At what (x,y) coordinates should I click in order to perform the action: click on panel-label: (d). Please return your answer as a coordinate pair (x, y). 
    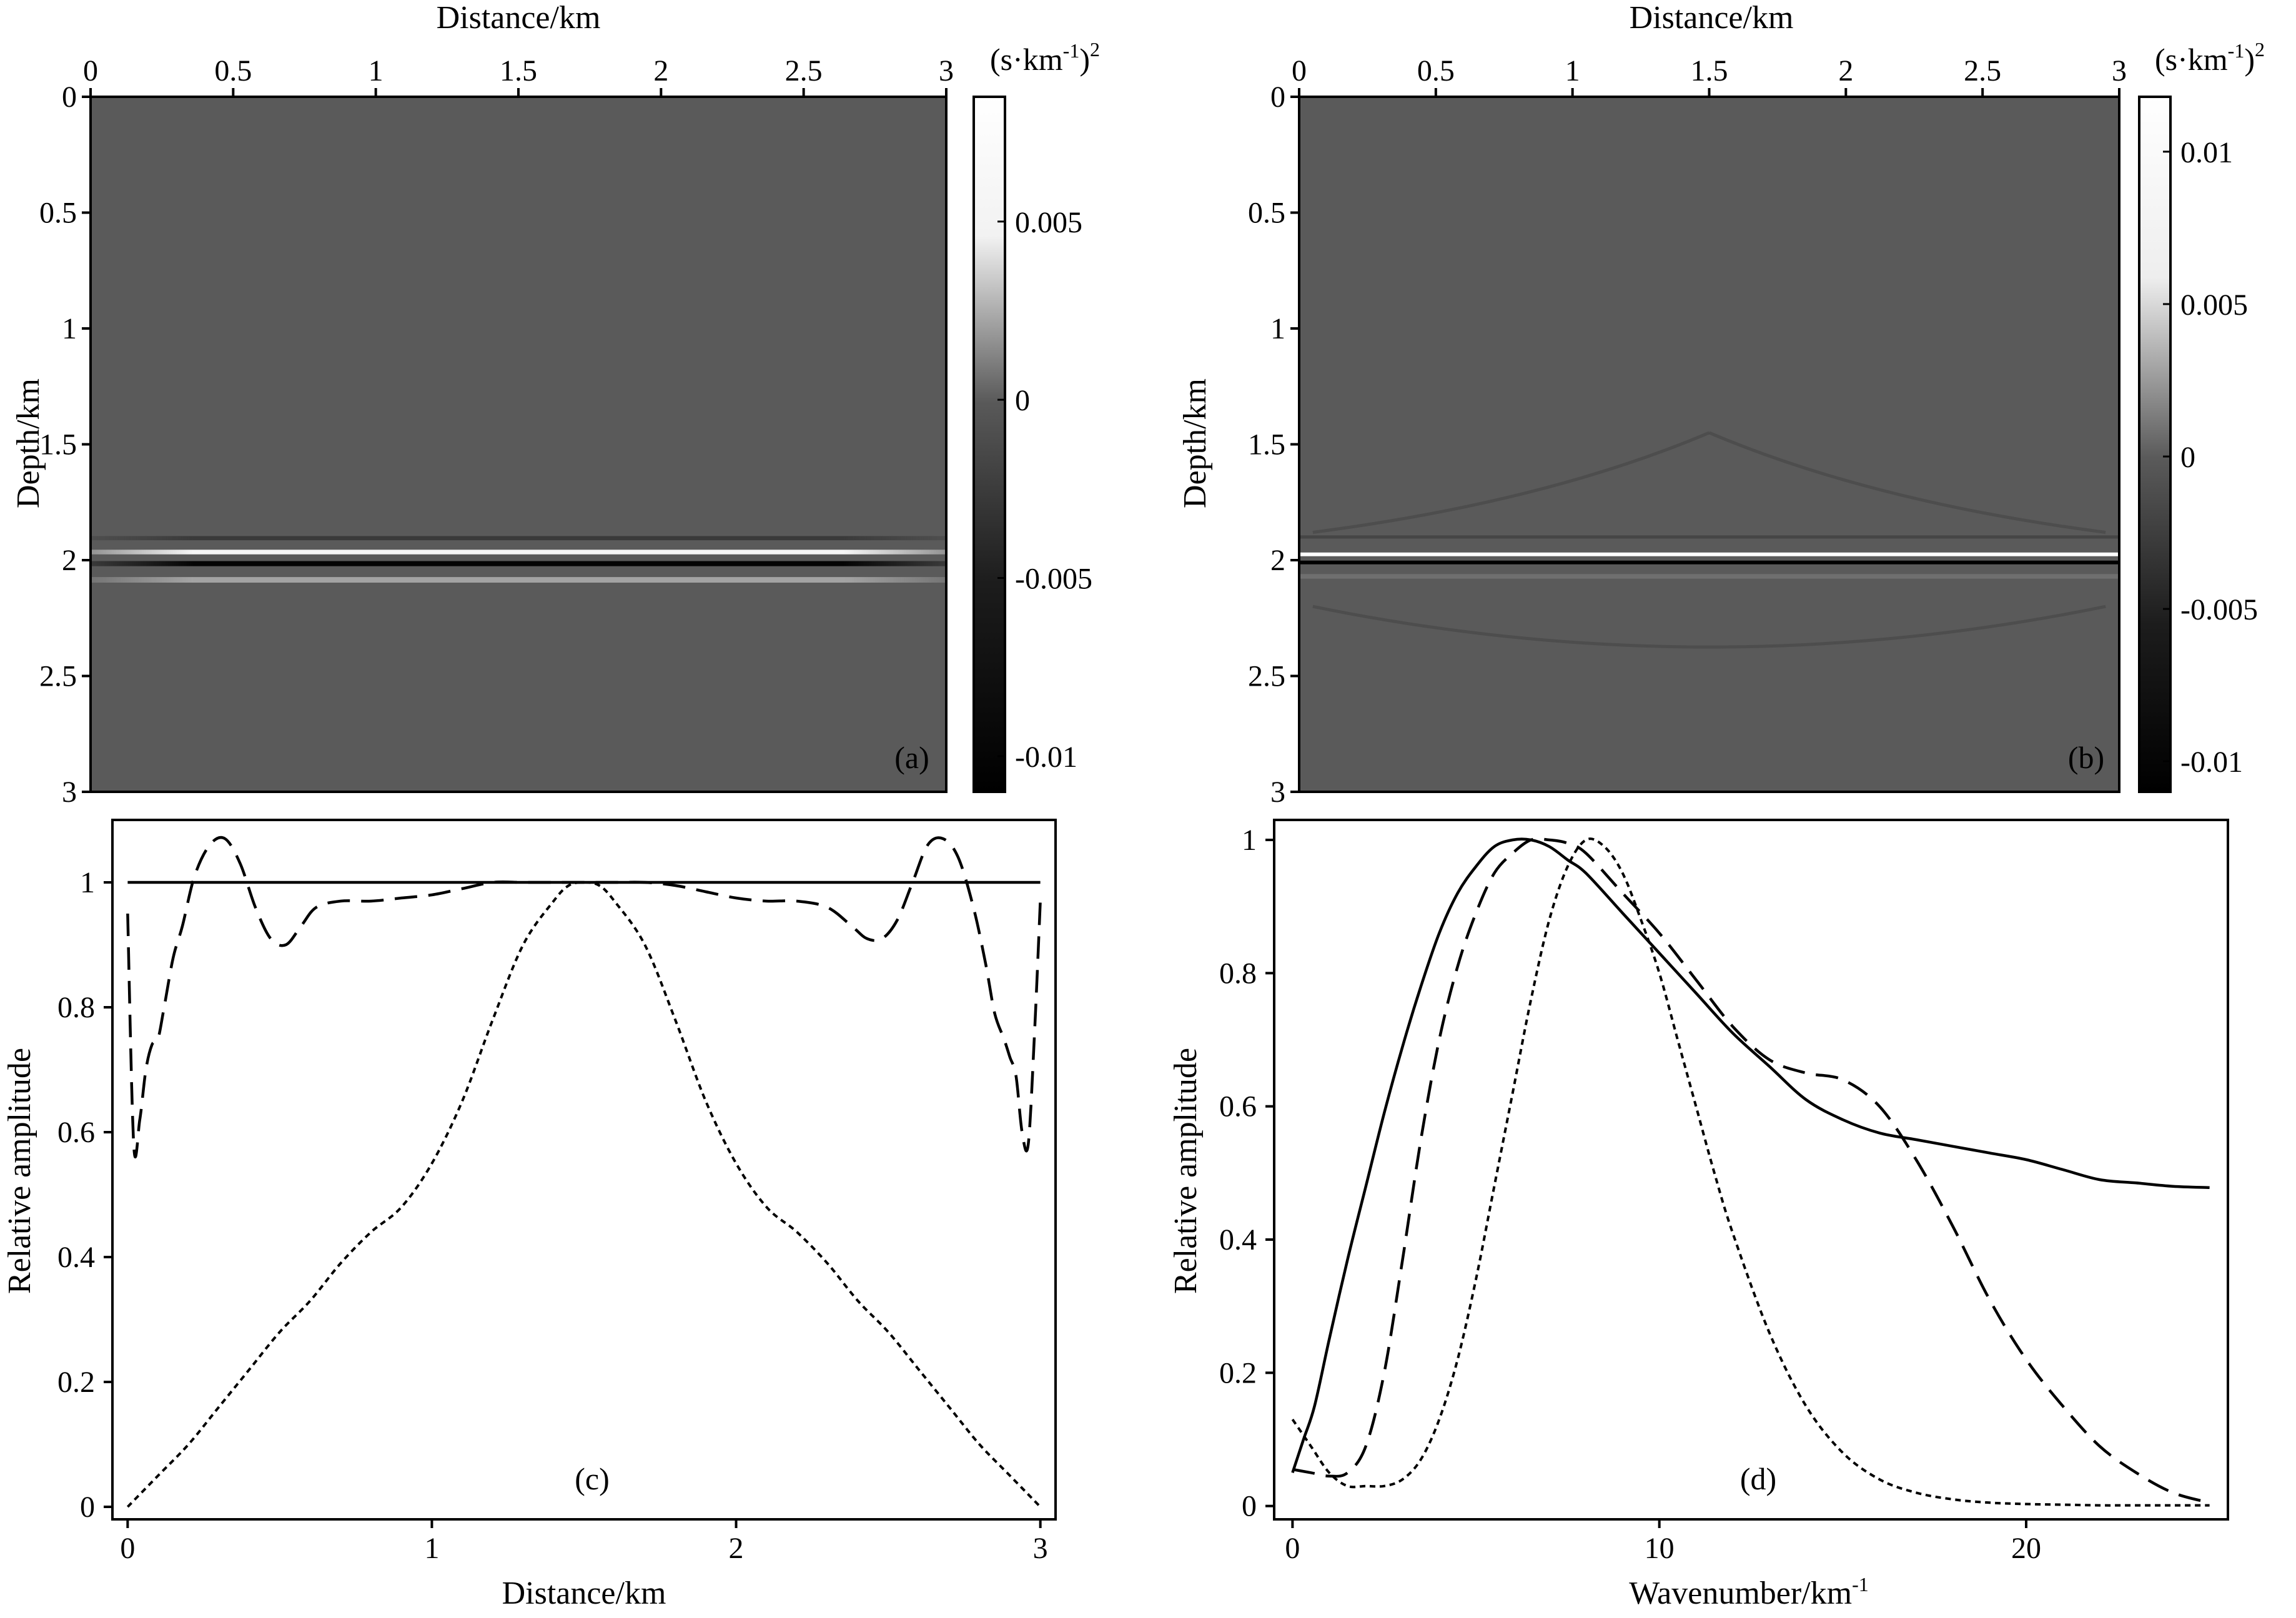
    Looking at the image, I should click on (1758, 1478).